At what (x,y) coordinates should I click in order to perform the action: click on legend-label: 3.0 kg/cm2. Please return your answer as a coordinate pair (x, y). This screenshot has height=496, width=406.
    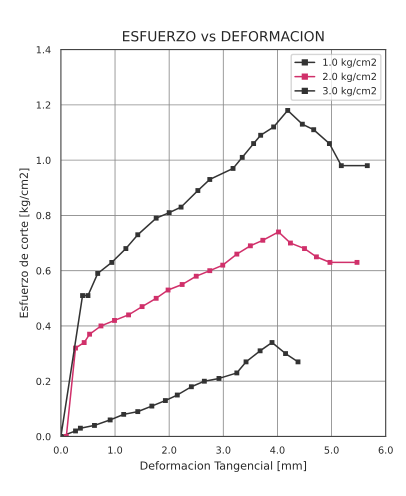
    Looking at the image, I should click on (349, 91).